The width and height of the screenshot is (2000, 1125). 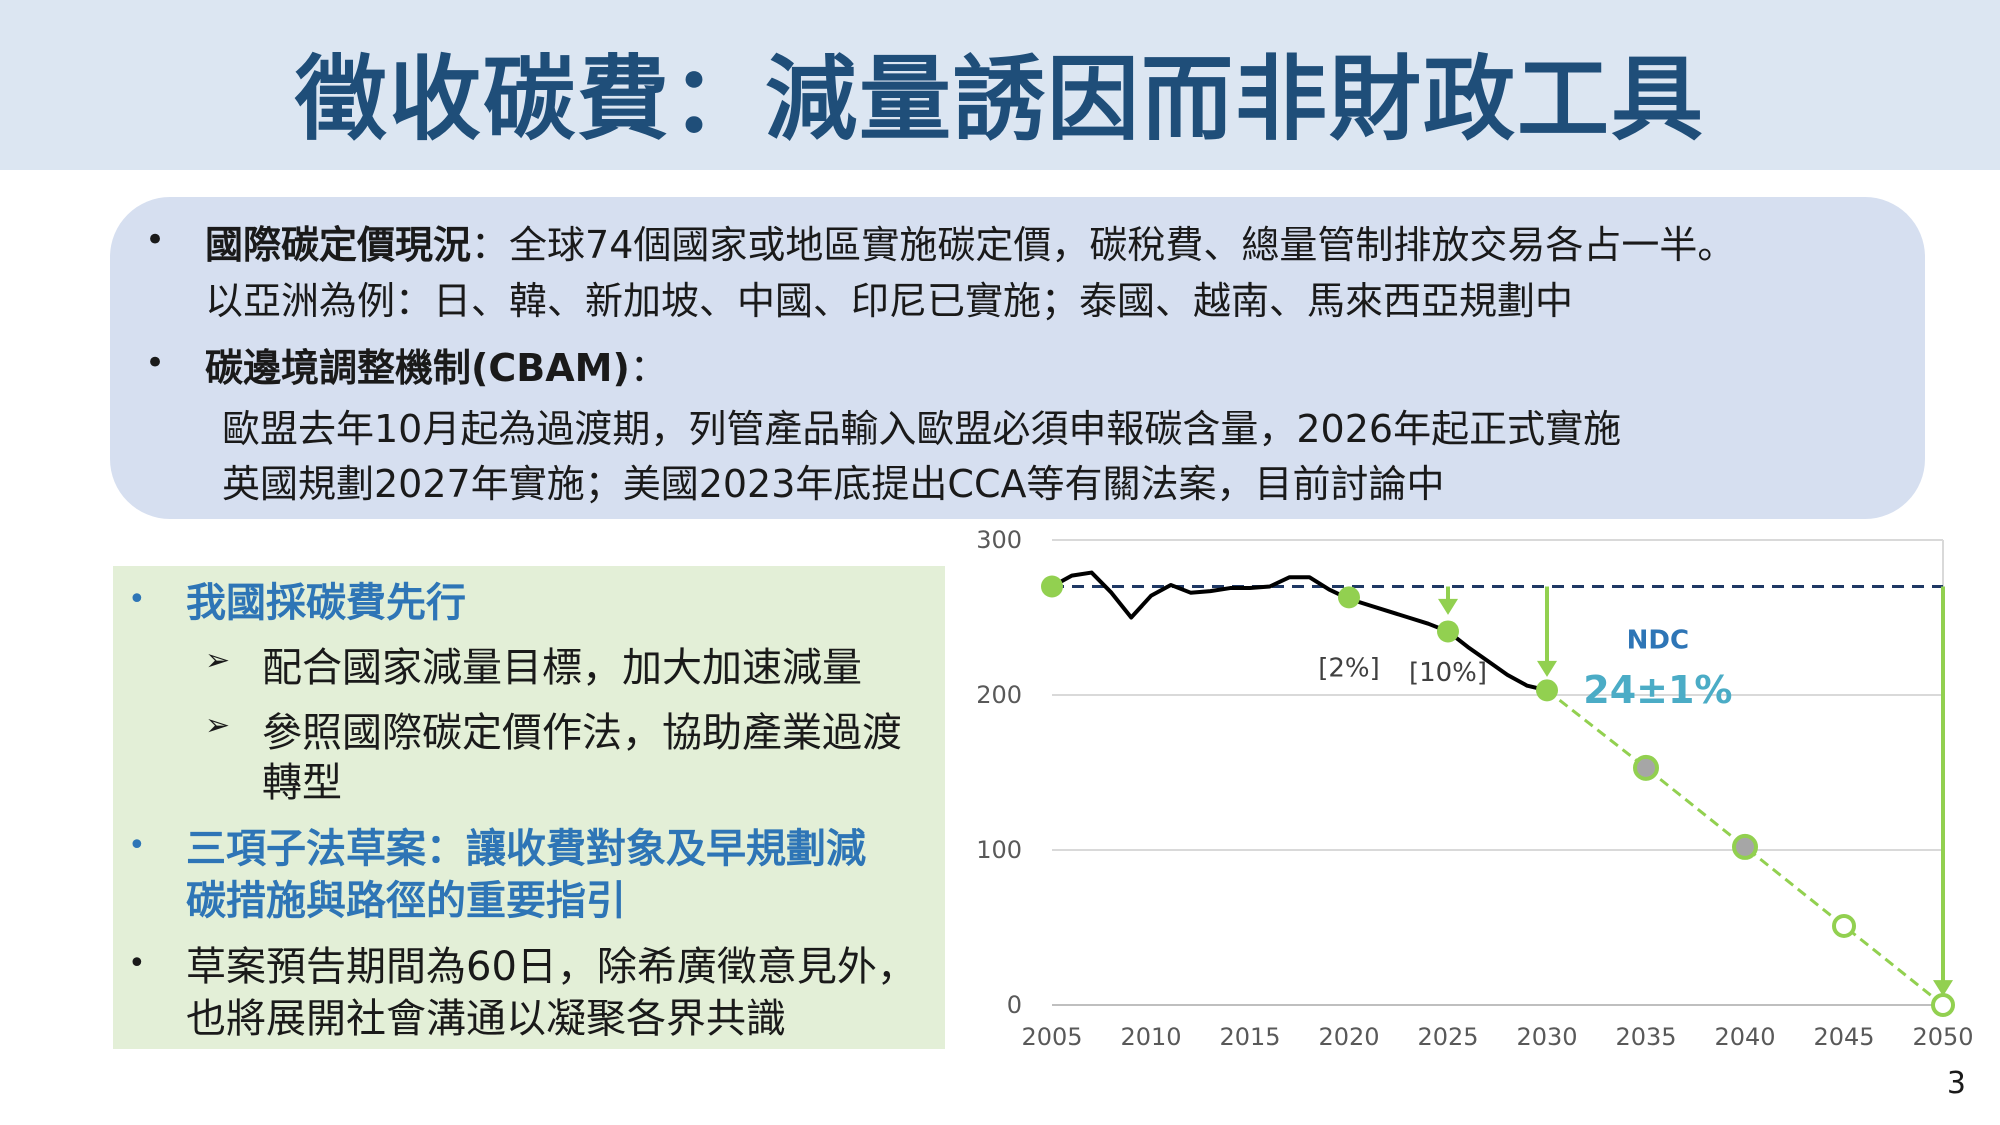 I want to click on intro-item-2-text: ：, so click(x=648, y=368).